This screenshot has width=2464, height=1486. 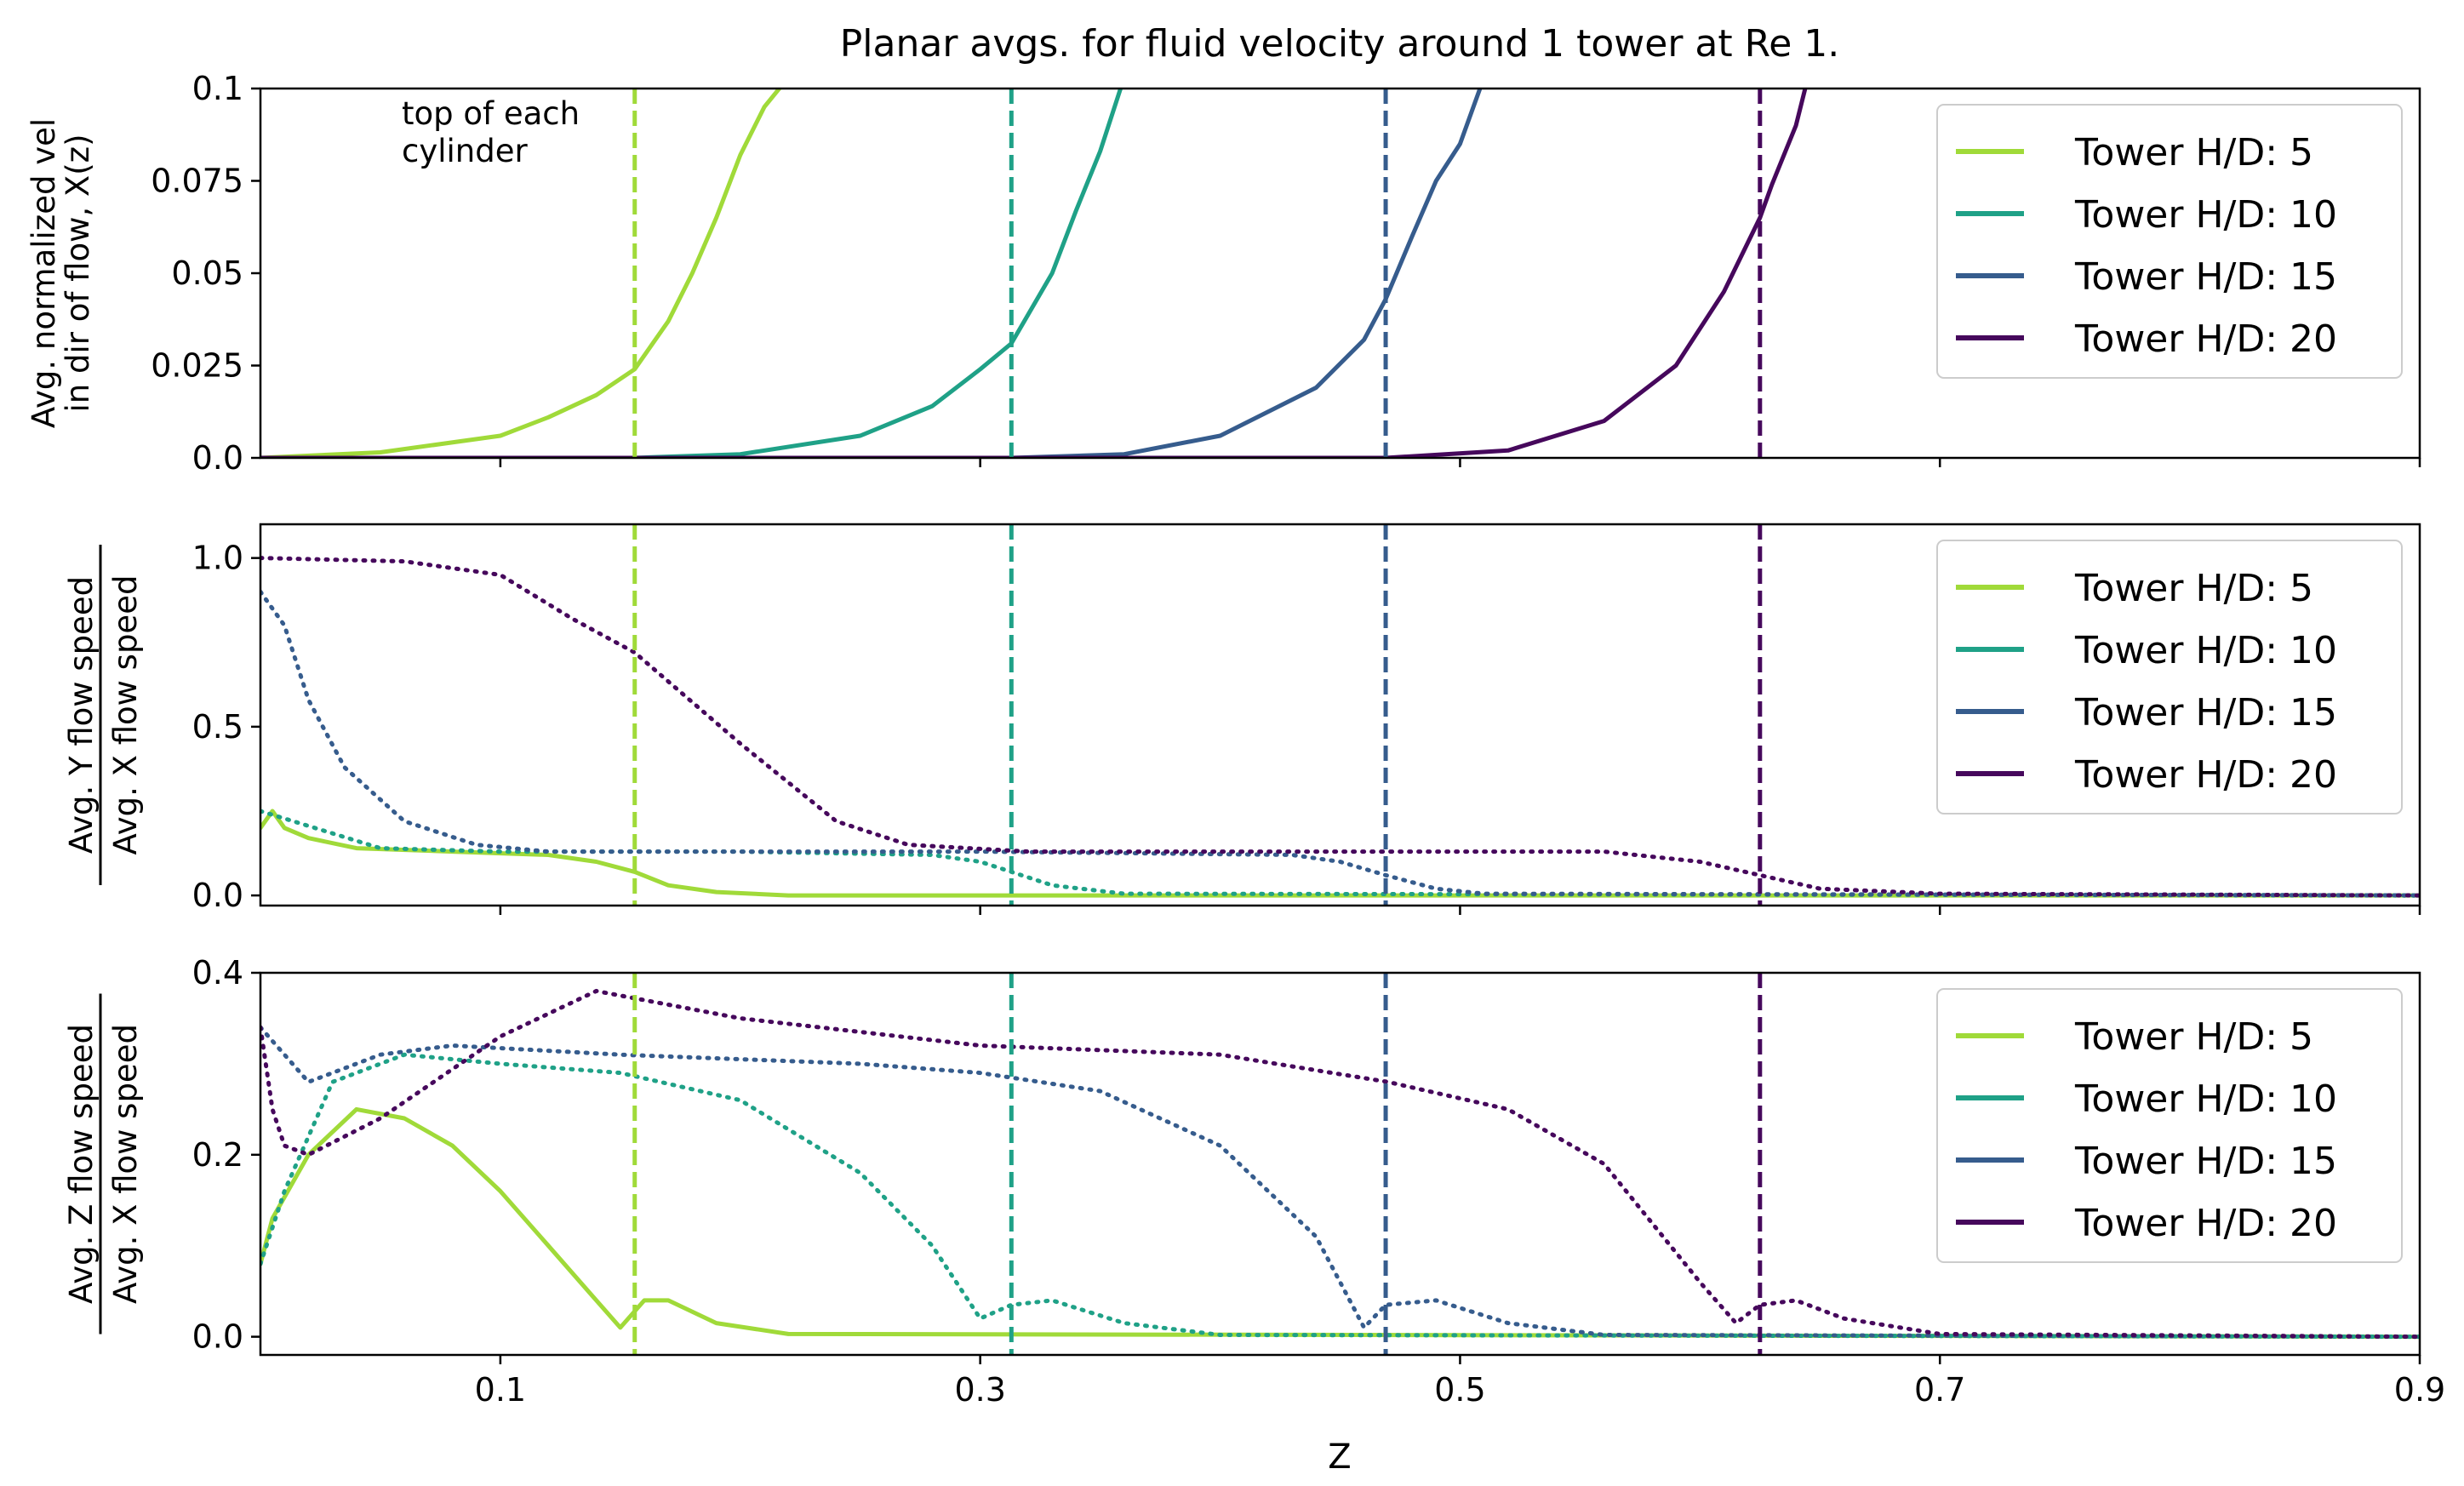 I want to click on x-tick-label: 0.1, so click(x=500, y=1390).